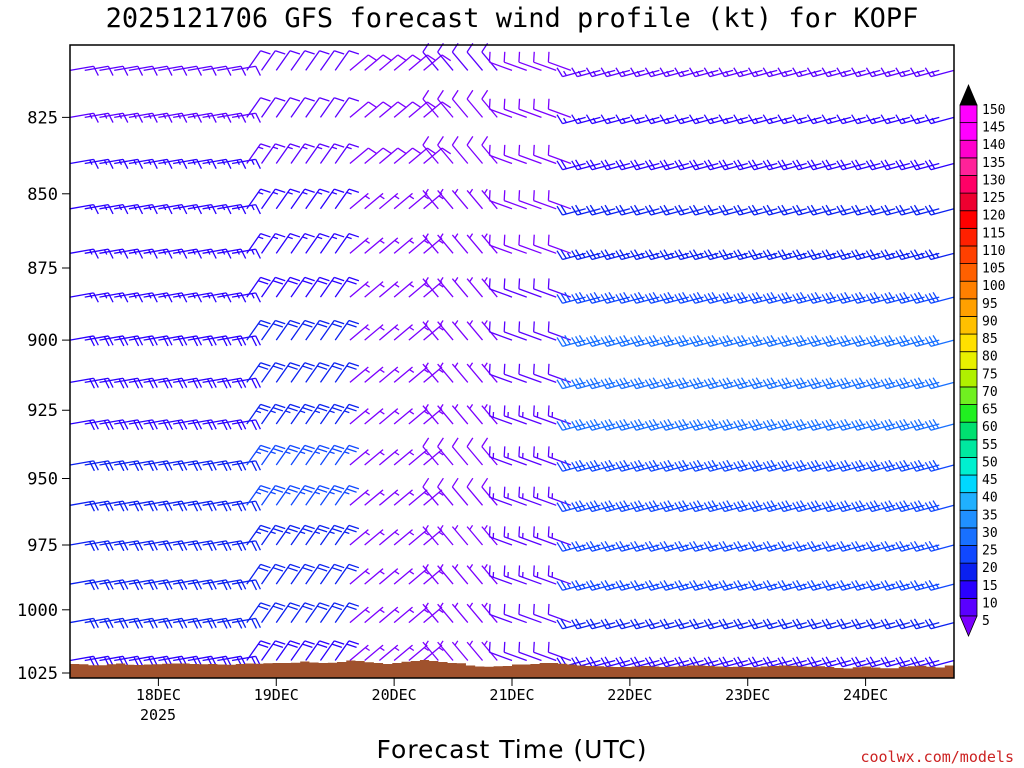  Describe the element at coordinates (993, 145) in the screenshot. I see `colorbar-label: 140` at that location.